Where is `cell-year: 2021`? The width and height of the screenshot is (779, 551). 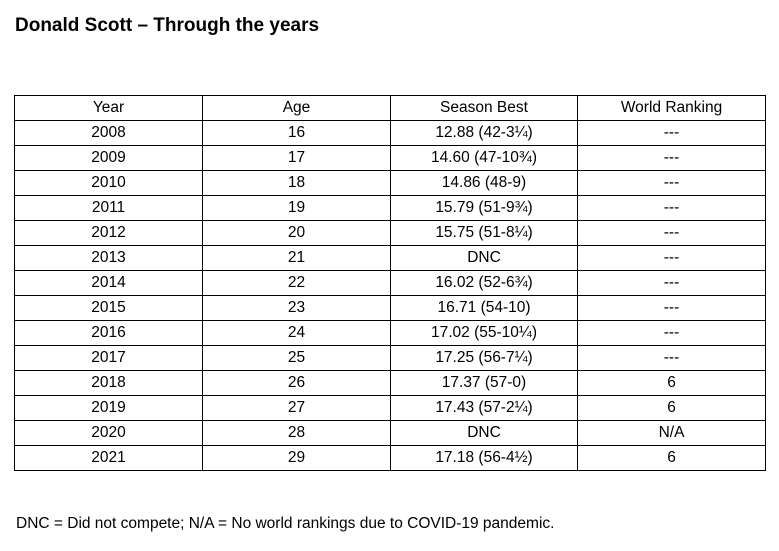
cell-year: 2021 is located at coordinates (108, 458).